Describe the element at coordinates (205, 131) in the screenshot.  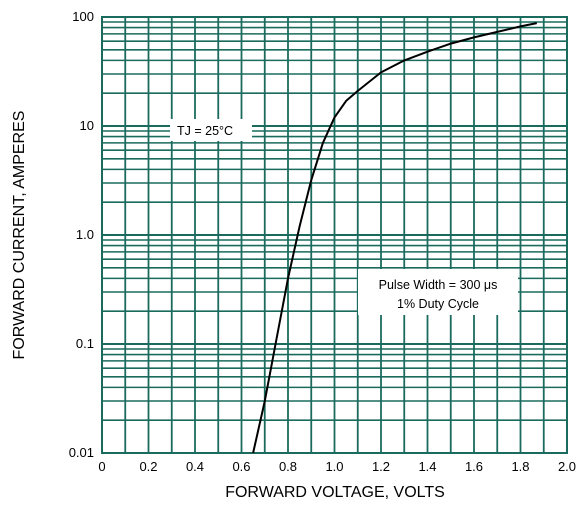
I see `tj-annotation: TJ = 25°C` at that location.